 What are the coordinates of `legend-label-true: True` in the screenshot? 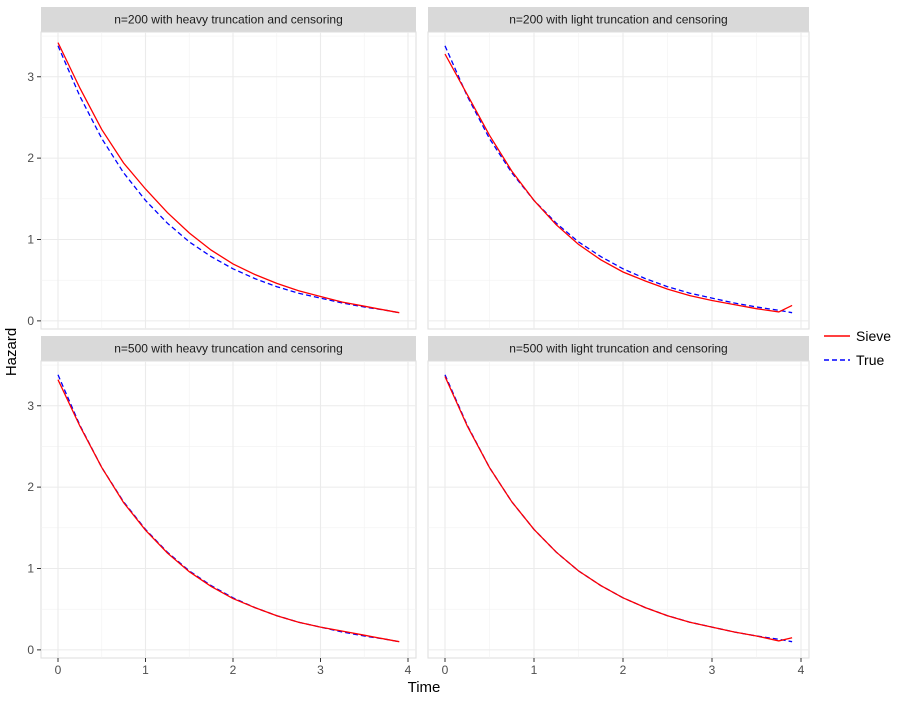 It's located at (870, 360).